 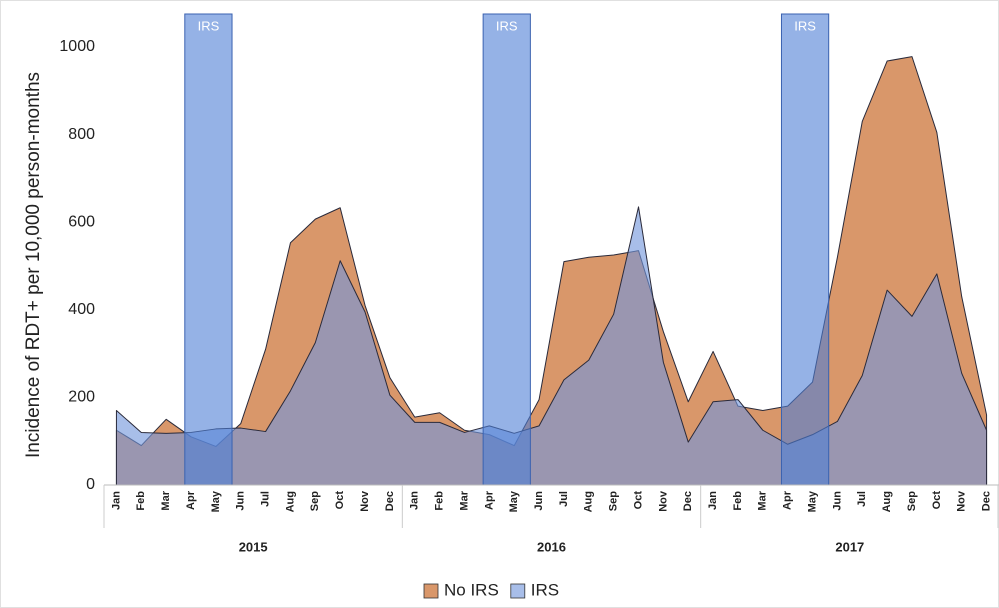 I want to click on y-tick-label: 800, so click(x=81, y=134).